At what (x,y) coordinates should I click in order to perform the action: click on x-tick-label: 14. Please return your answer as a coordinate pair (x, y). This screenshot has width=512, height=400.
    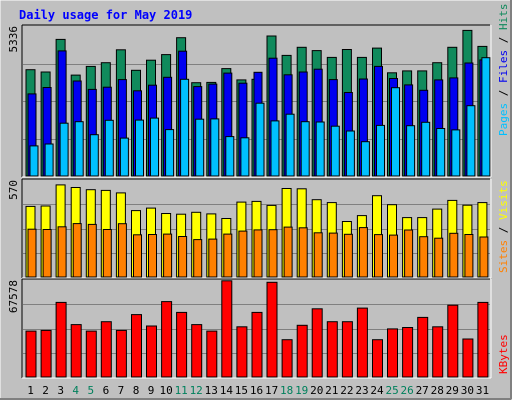
    Looking at the image, I should click on (227, 390).